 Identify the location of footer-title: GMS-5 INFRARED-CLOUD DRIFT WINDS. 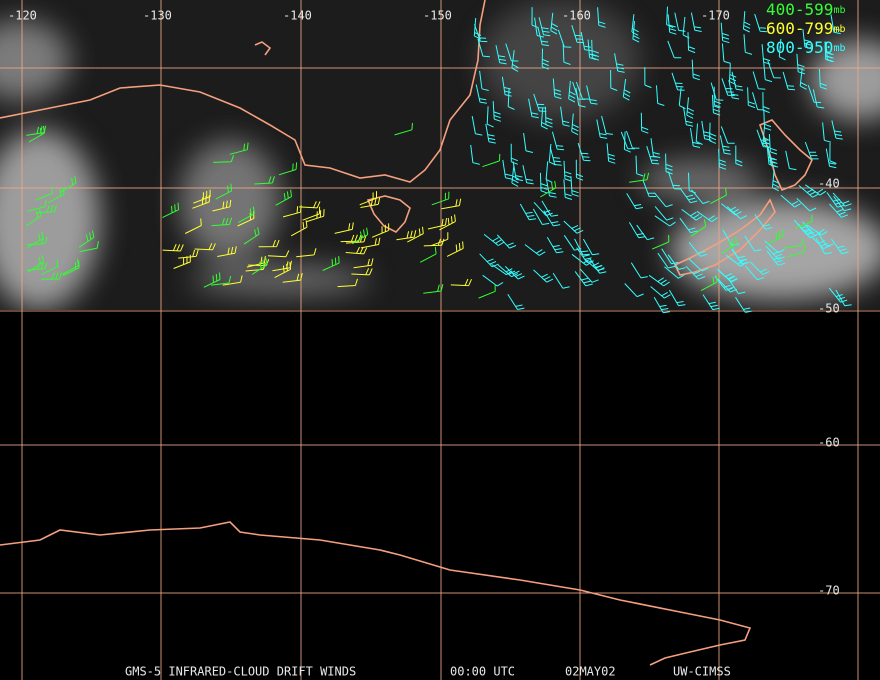
(240, 672).